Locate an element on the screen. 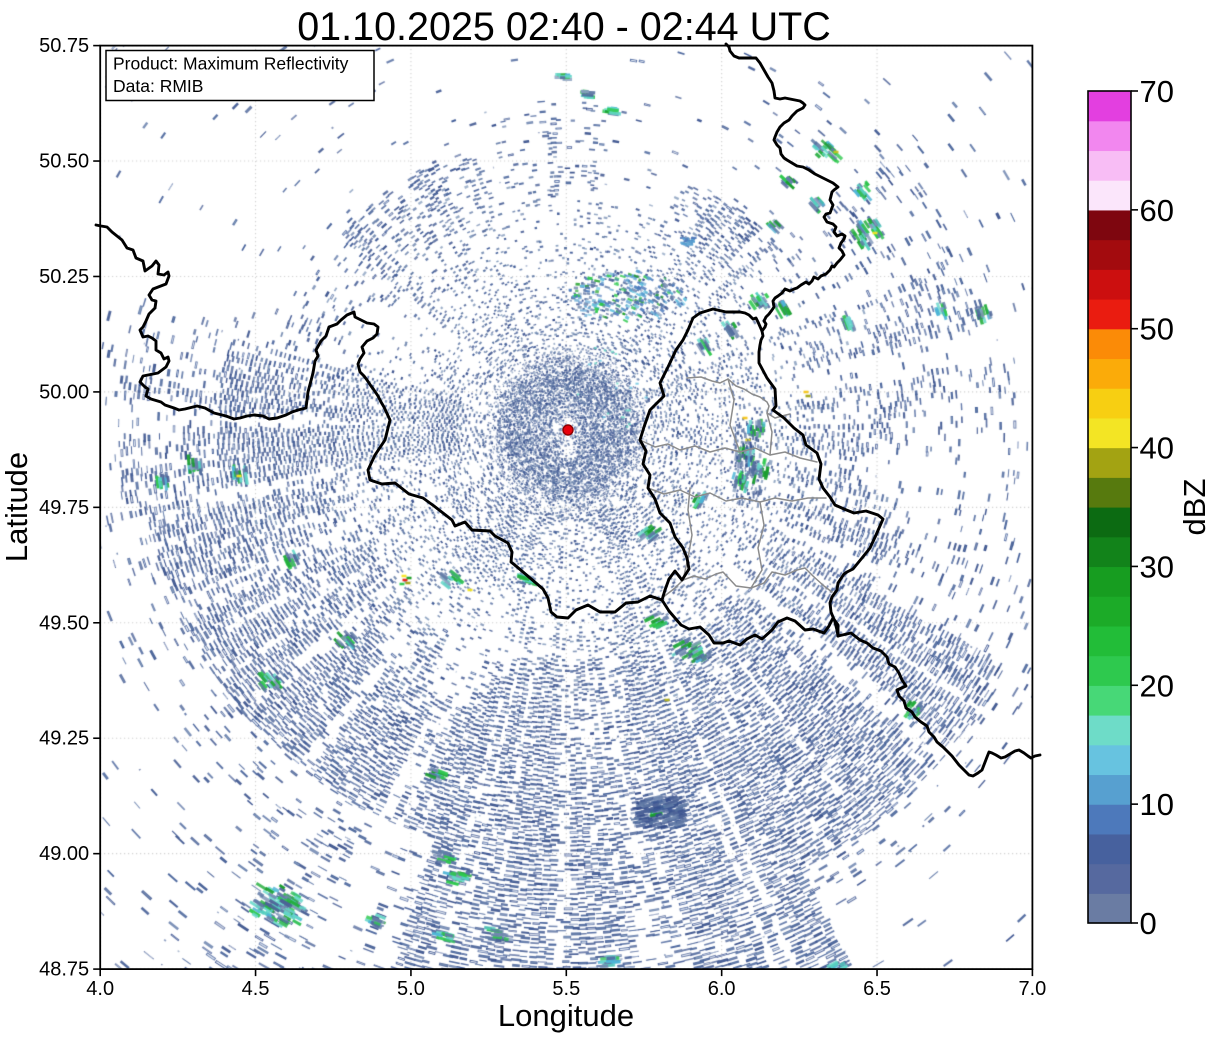  svg-text: 60 is located at coordinates (1157, 210).